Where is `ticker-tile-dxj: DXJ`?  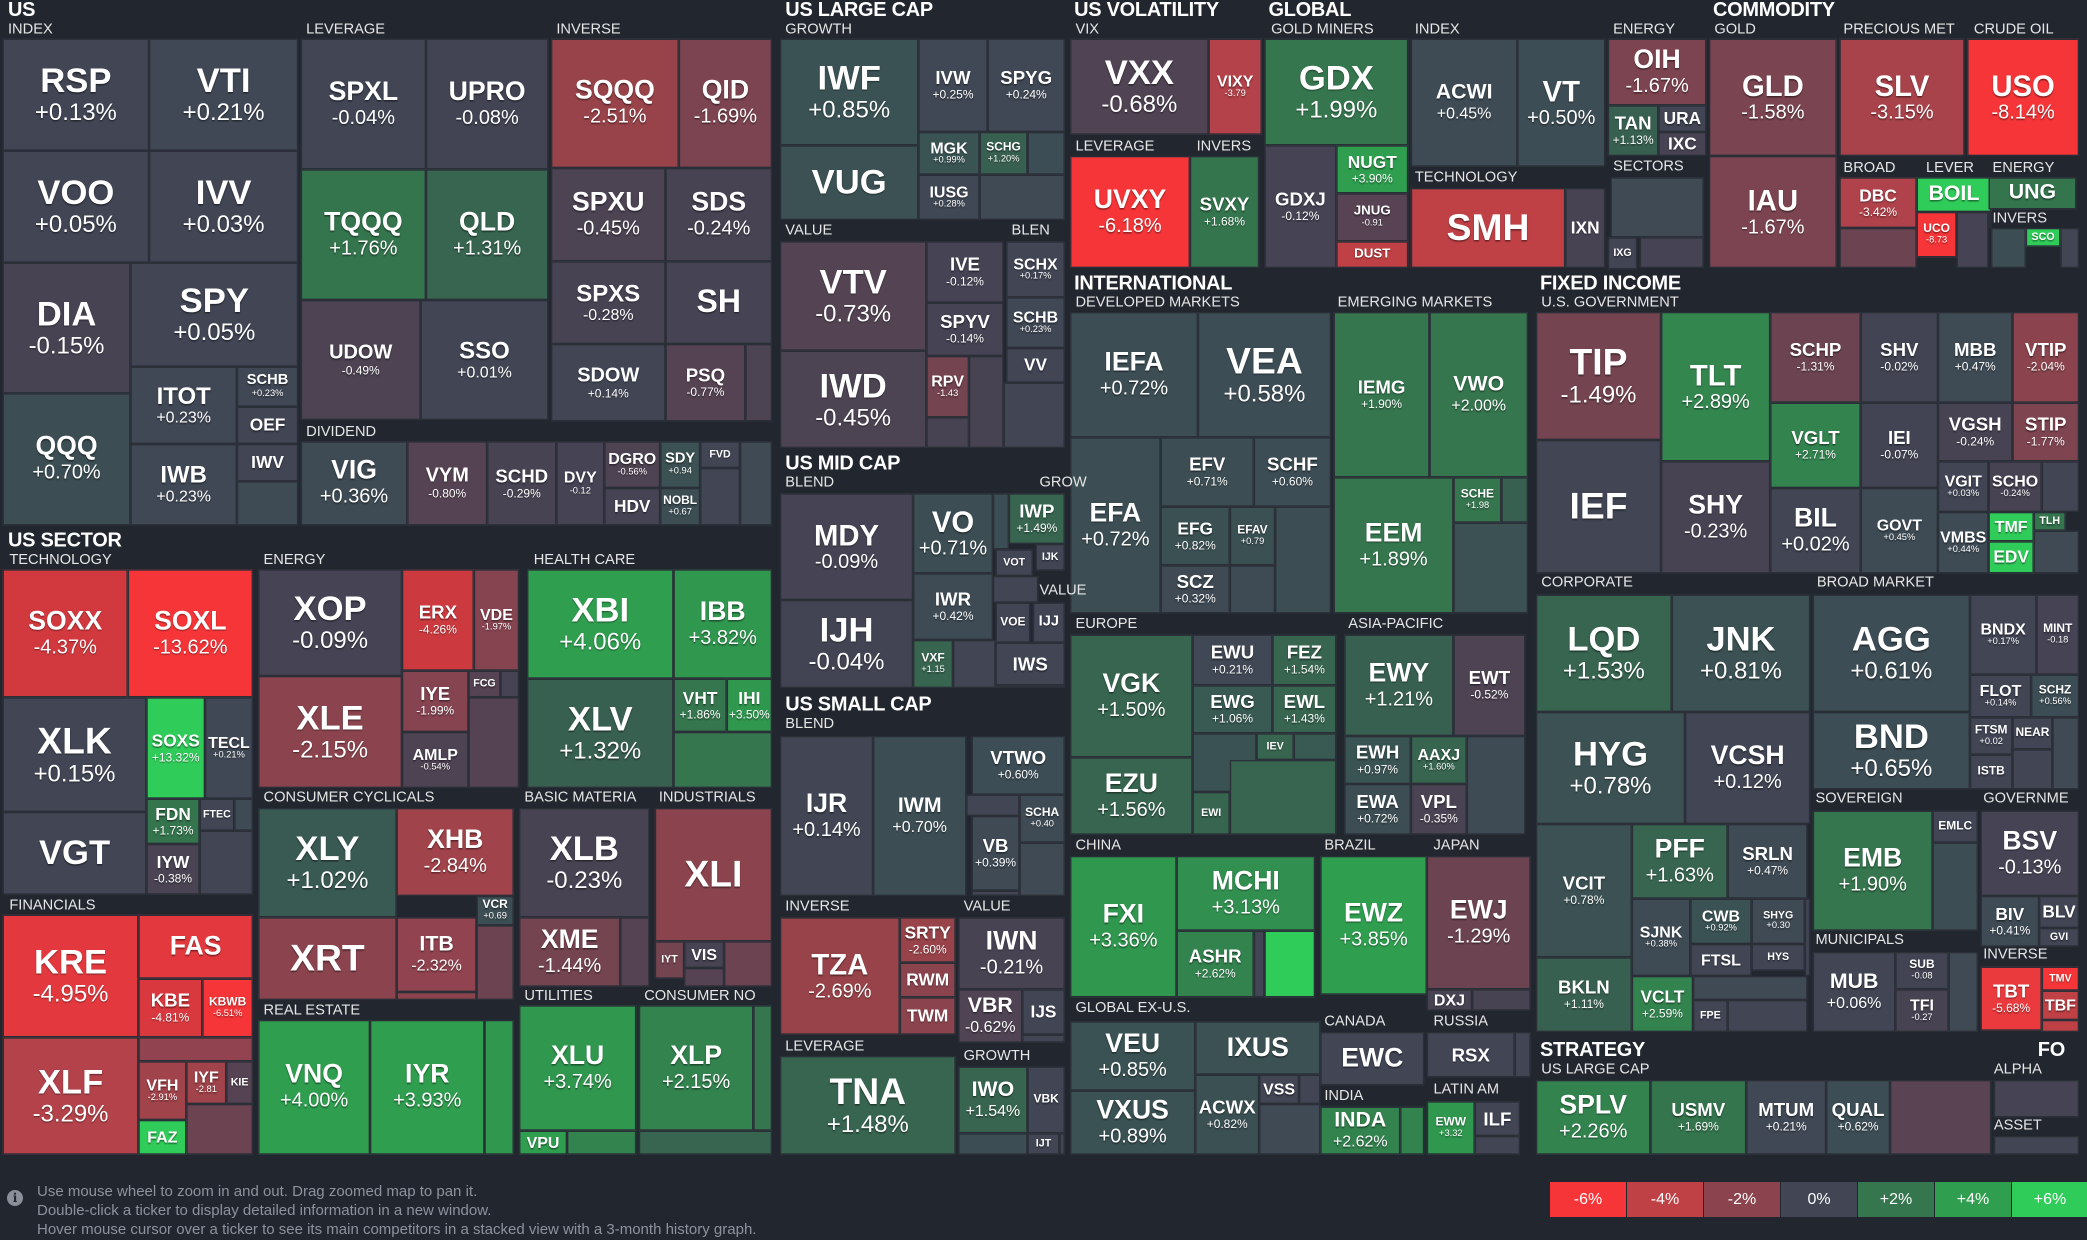
ticker-tile-dxj: DXJ is located at coordinates (1449, 1000).